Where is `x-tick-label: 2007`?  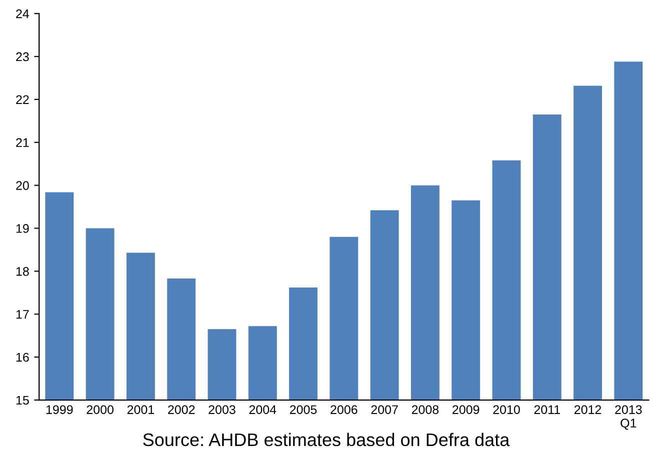 x-tick-label: 2007 is located at coordinates (384, 409).